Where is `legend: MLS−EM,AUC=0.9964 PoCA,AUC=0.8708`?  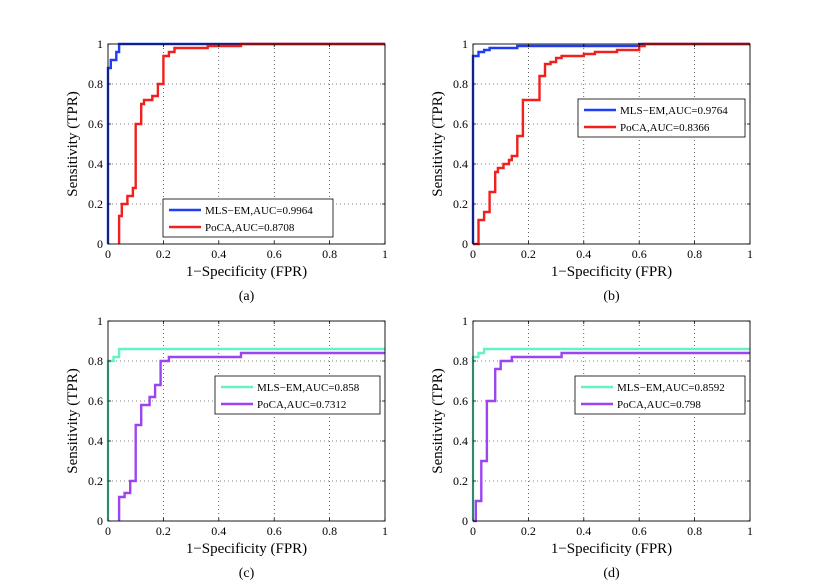 legend: MLS−EM,AUC=0.9964 PoCA,AUC=0.8708 is located at coordinates (248, 218).